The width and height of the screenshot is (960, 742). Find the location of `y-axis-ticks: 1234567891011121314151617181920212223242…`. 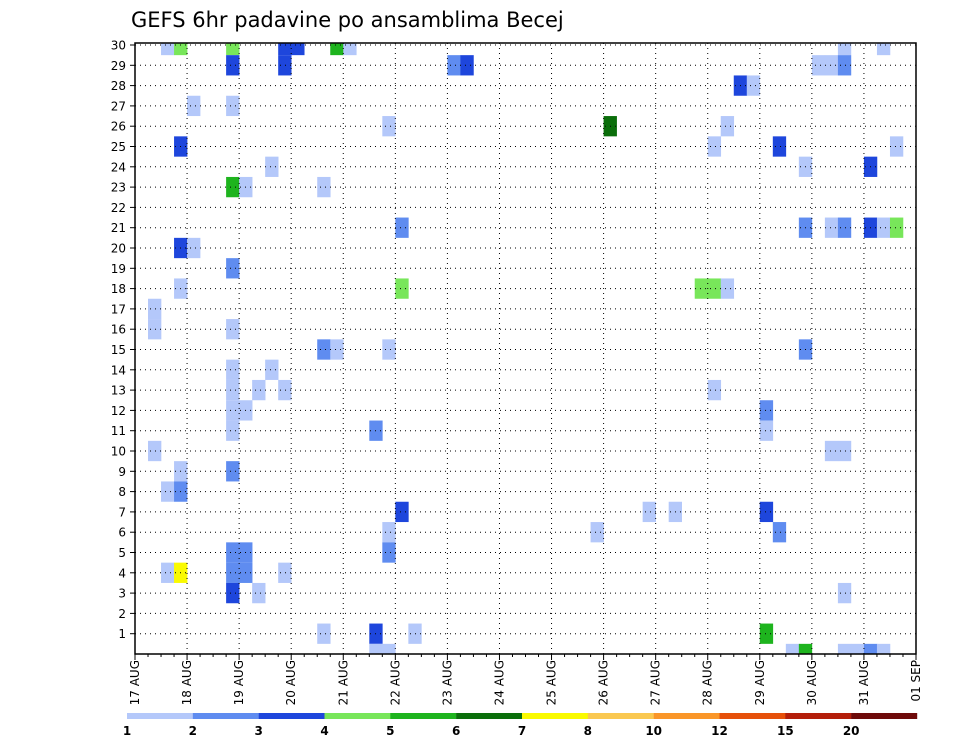

y-axis-ticks: 1234567891011121314151617181920212223242… is located at coordinates (123, 340).